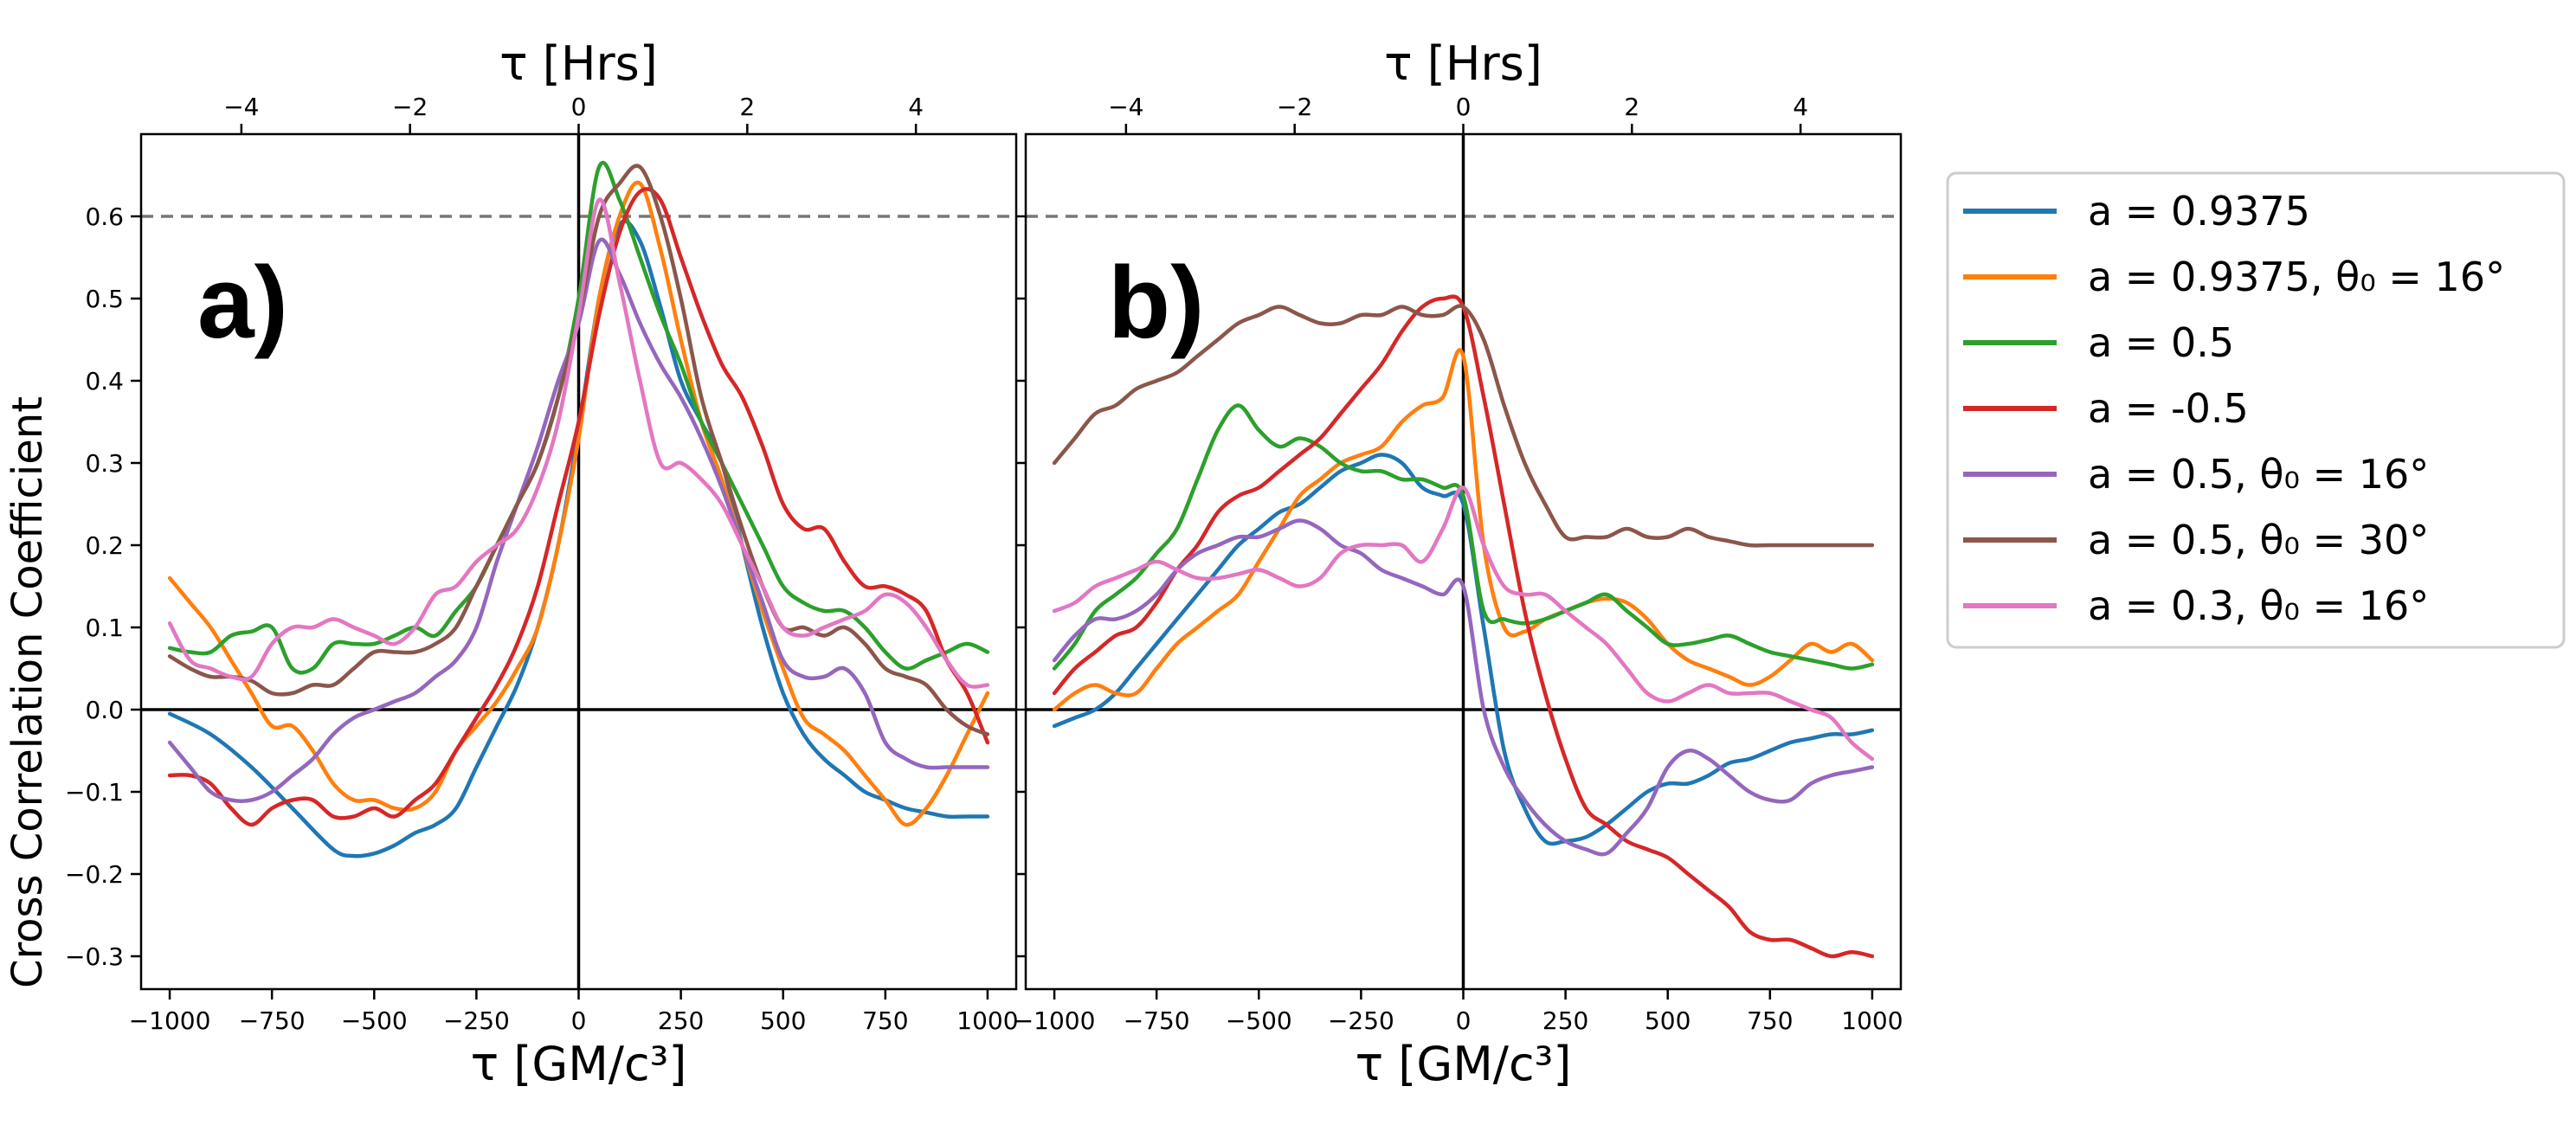 This screenshot has width=2576, height=1125. Describe the element at coordinates (27, 692) in the screenshot. I see `y-axis-label: Cross Correlation Coefficient` at that location.